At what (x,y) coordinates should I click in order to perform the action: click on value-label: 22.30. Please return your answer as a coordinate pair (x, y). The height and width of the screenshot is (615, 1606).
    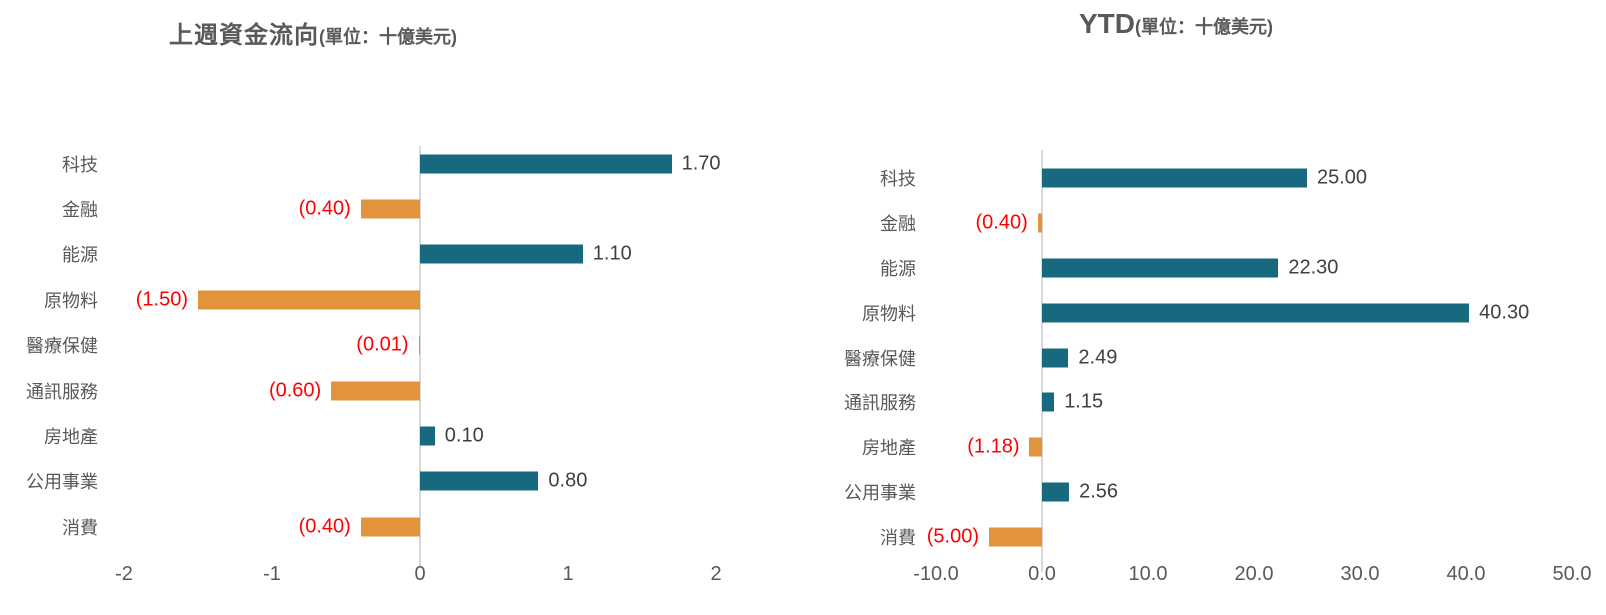
    Looking at the image, I should click on (1313, 267).